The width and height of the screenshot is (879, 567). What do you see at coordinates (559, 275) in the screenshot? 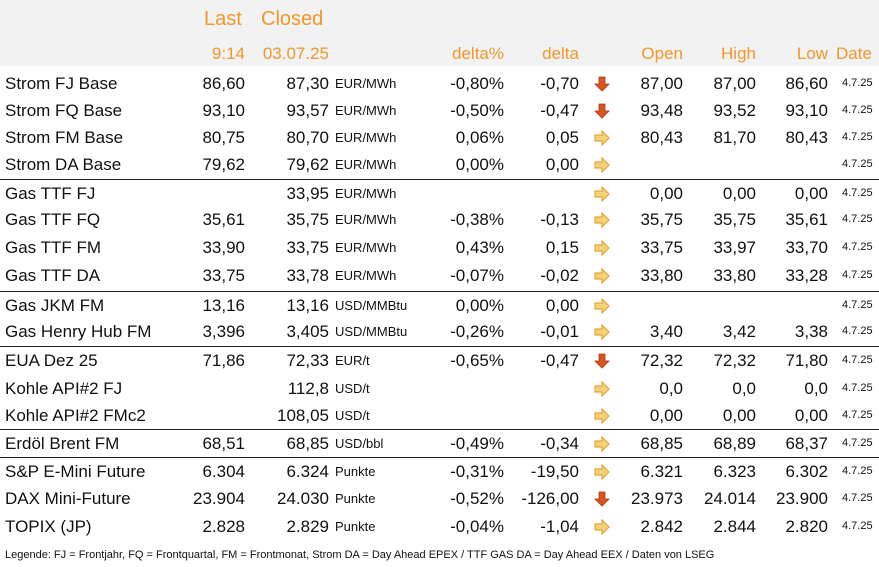
I see `cell-delta: -0,02` at bounding box center [559, 275].